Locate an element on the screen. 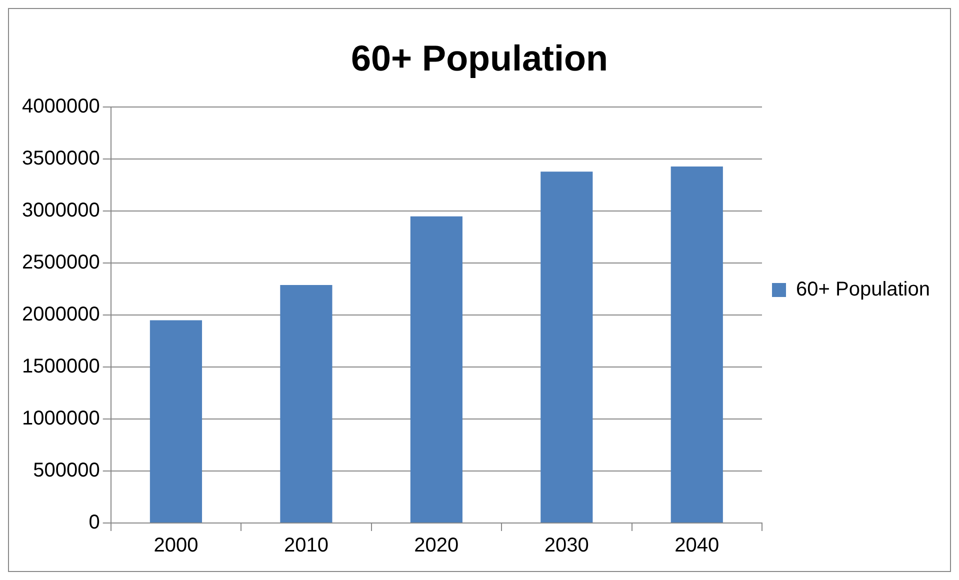  y-tick-label: 4000000 is located at coordinates (61, 107).